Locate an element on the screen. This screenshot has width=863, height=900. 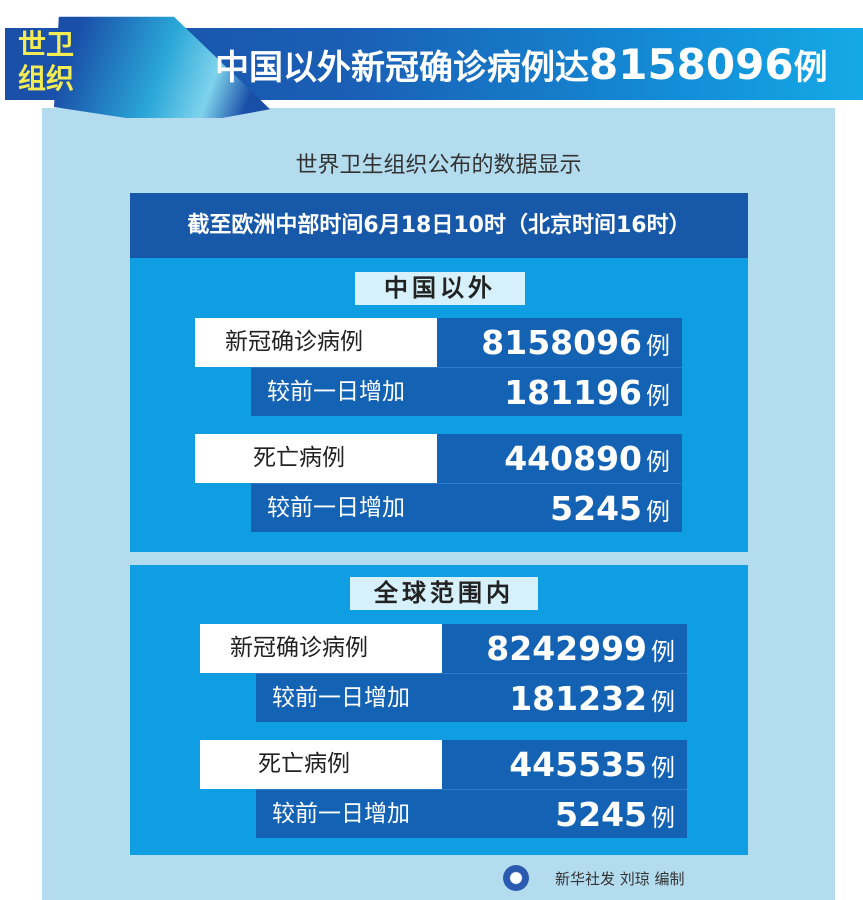
title-prefix: 中国以外新冠确诊病例达 is located at coordinates (402, 68).